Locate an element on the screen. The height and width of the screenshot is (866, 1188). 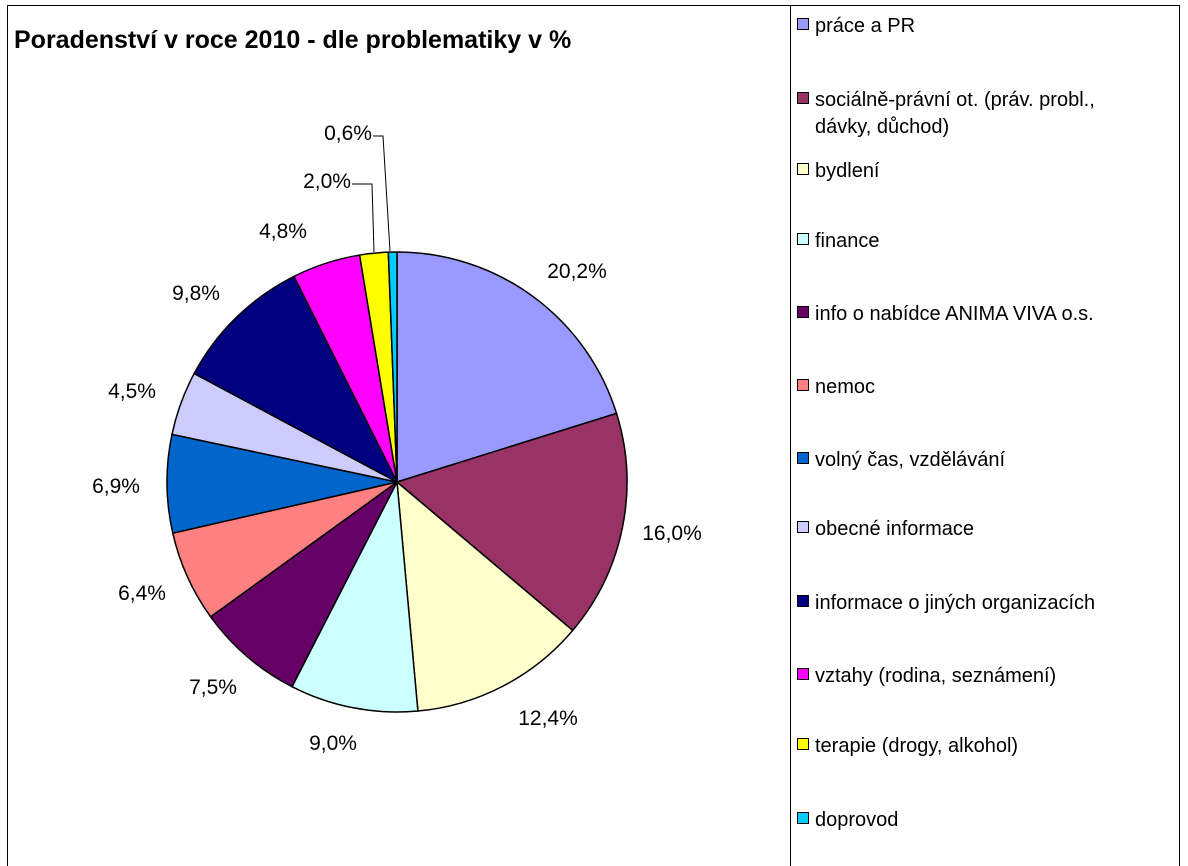
legend-item: volný čas, vzdělávání is located at coordinates (901, 460).